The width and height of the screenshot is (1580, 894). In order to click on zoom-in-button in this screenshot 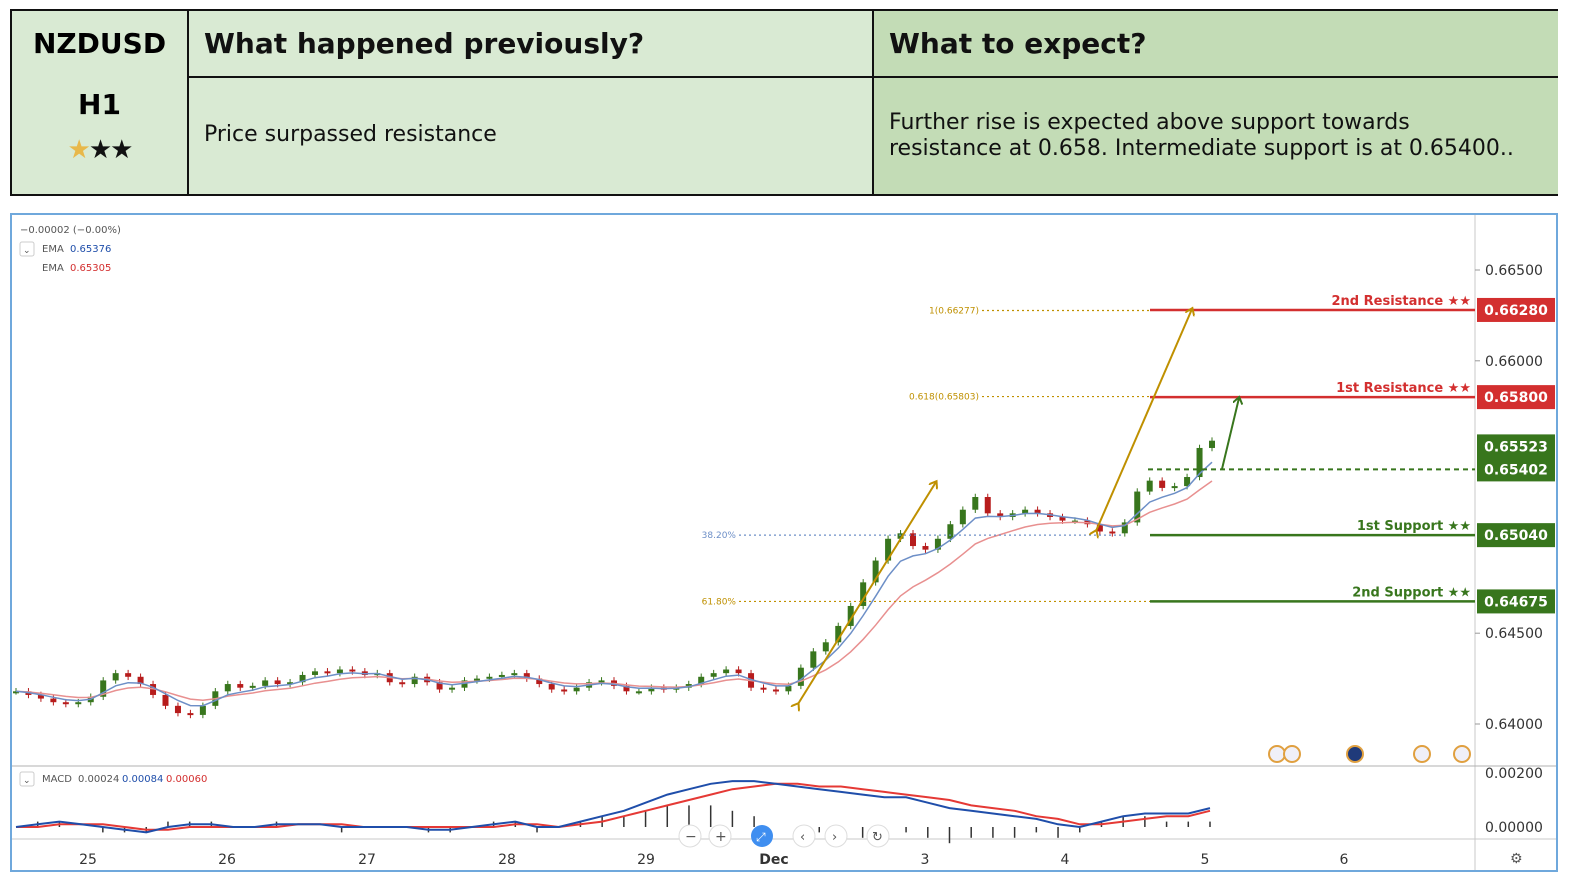, I will do `click(720, 836)`.